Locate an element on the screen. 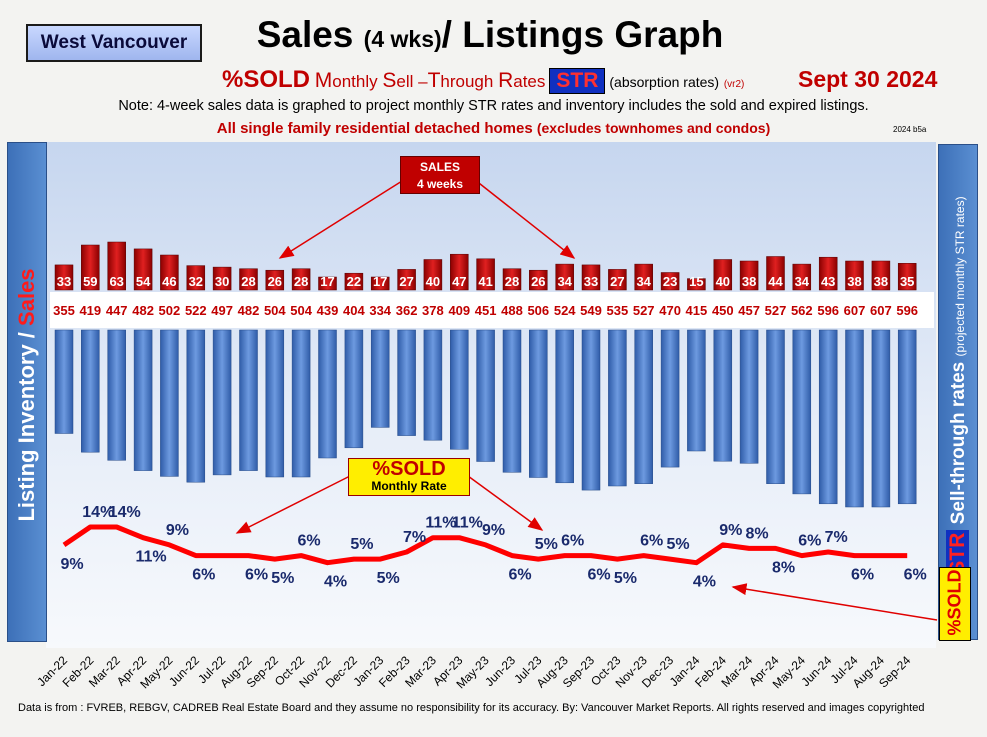  subtitle-hrough: hrough is located at coordinates (467, 81).